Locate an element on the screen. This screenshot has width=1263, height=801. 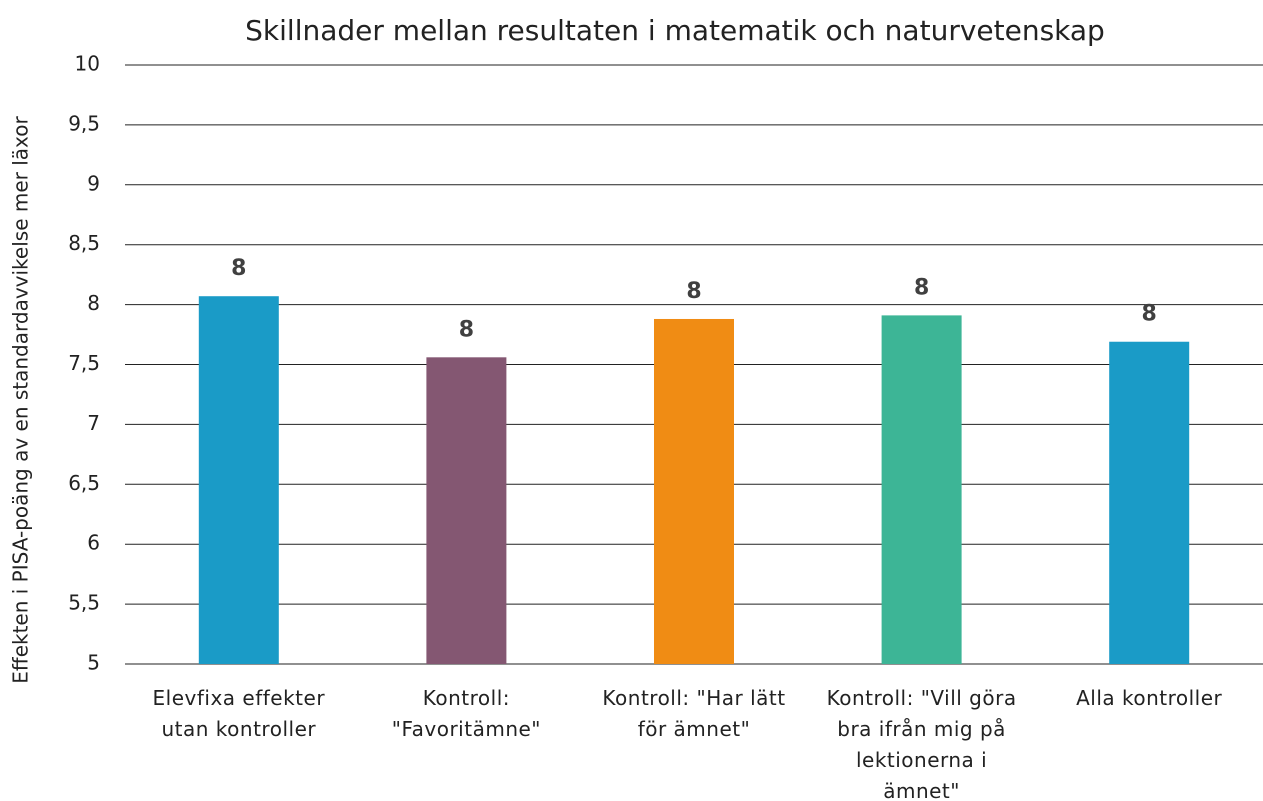
y-tick-label: 8,5 is located at coordinates (84, 243).